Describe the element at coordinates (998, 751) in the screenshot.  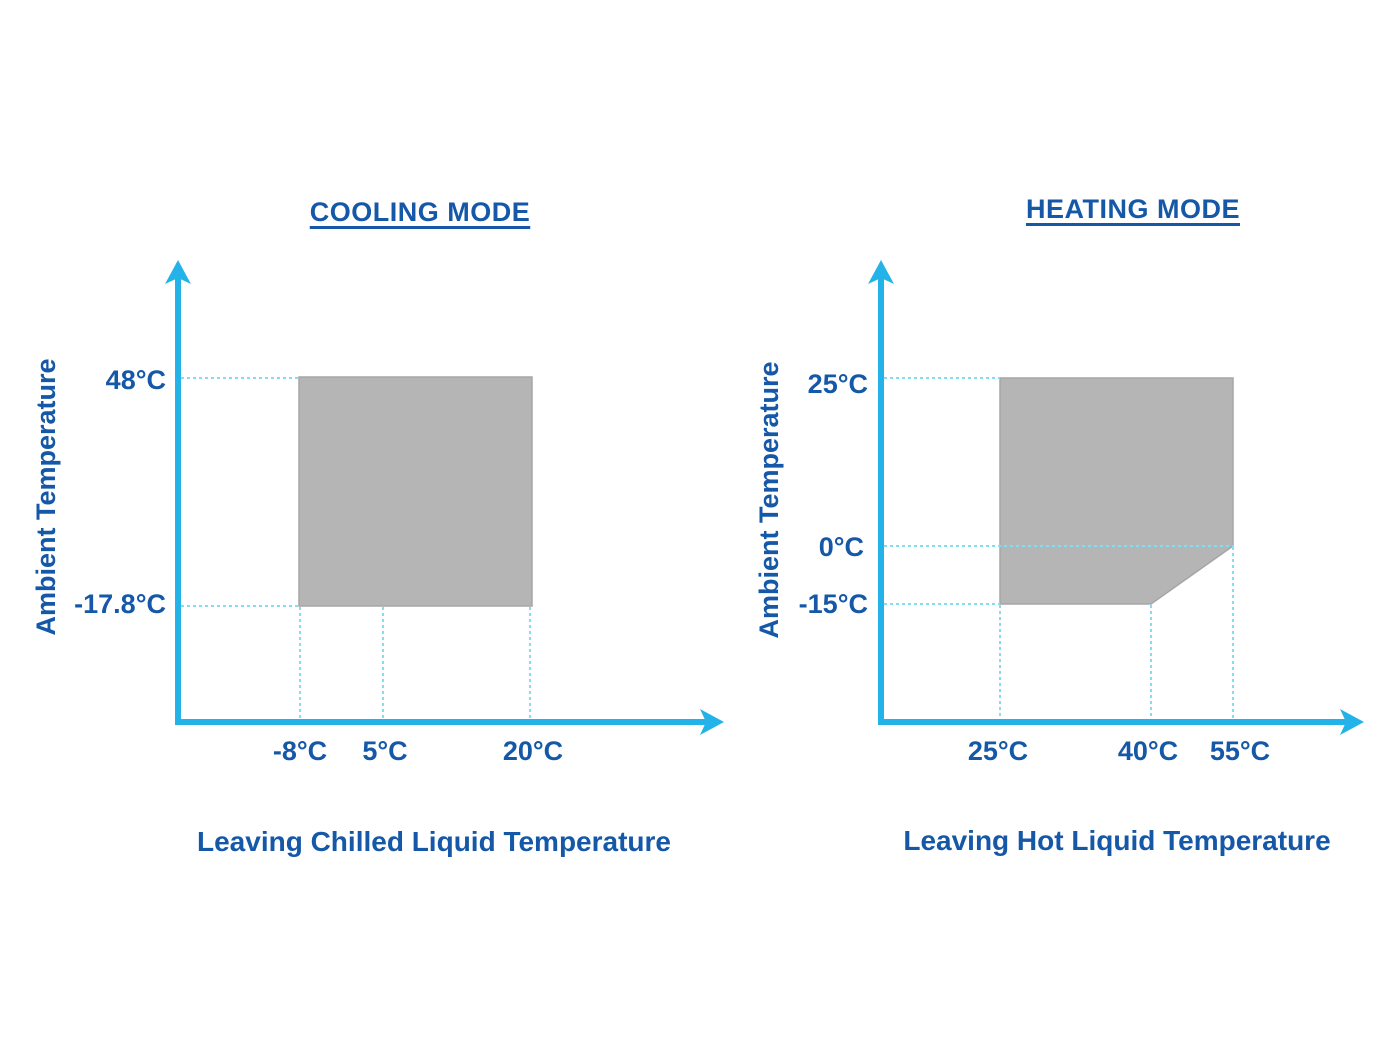
I see `heating-x-tick-25: 25°C` at that location.